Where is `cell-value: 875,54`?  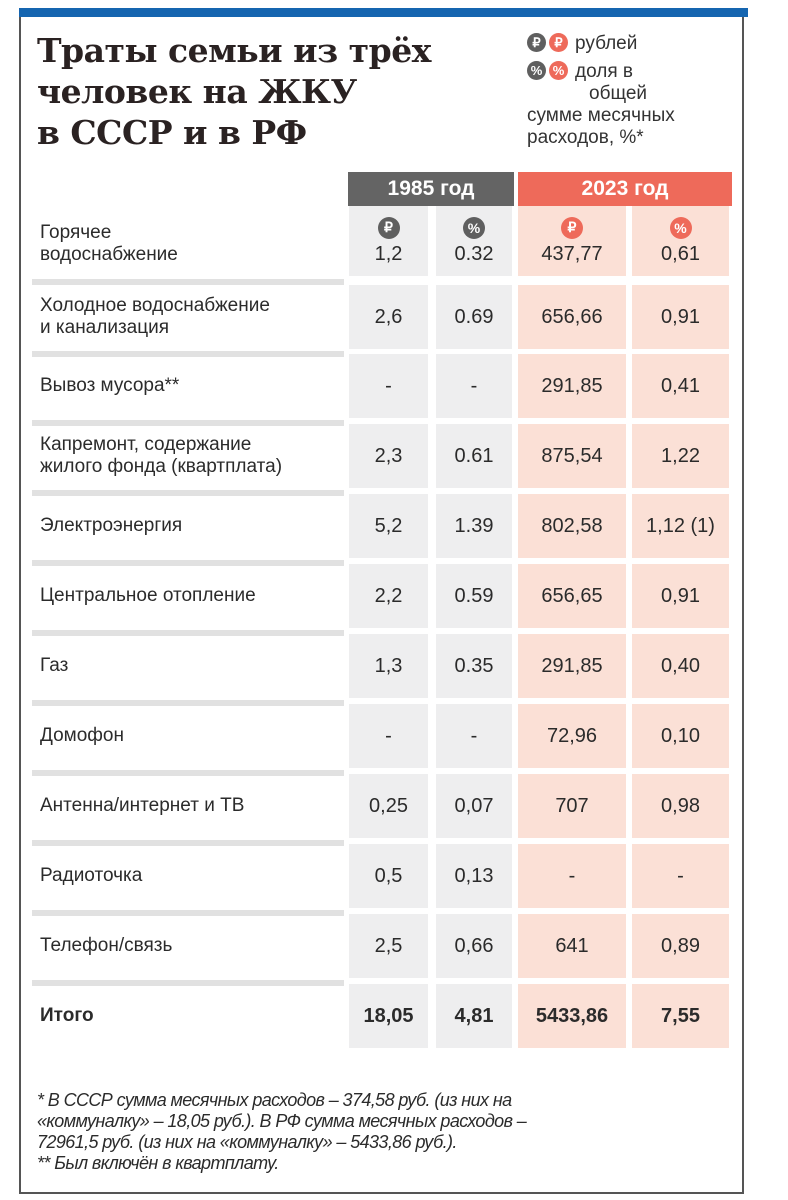 cell-value: 875,54 is located at coordinates (572, 455).